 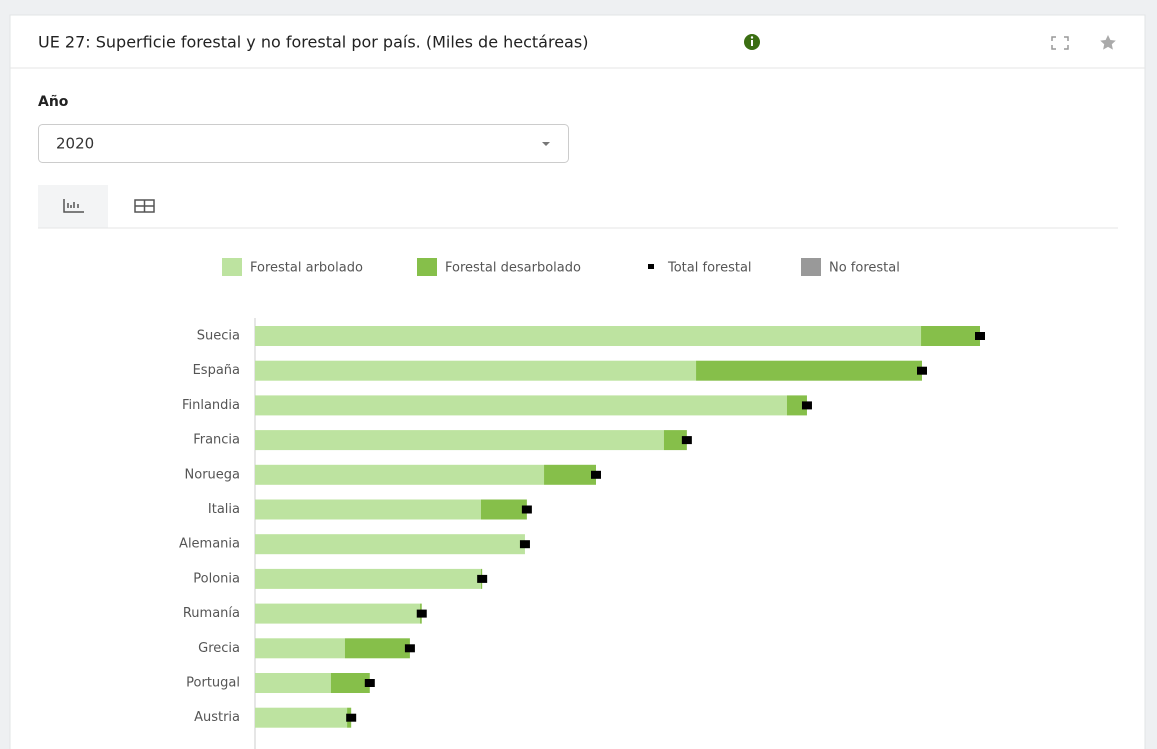 I want to click on category-label: Polonia, so click(x=216, y=578).